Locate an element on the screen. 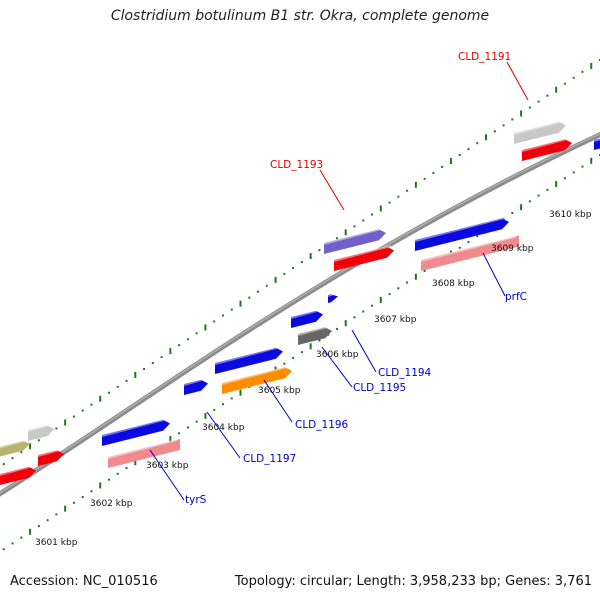  tick-label: 3608 kbp is located at coordinates (453, 284).